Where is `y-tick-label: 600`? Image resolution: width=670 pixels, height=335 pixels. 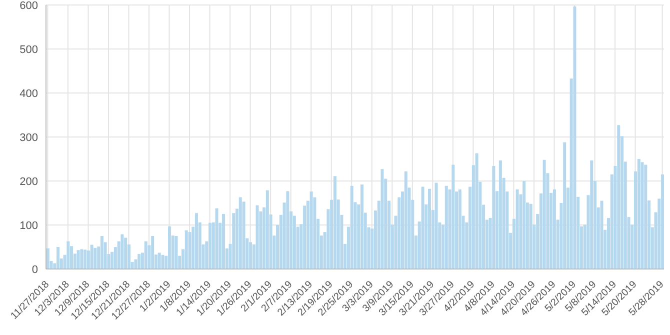
y-tick-label: 600 is located at coordinates (29, 6).